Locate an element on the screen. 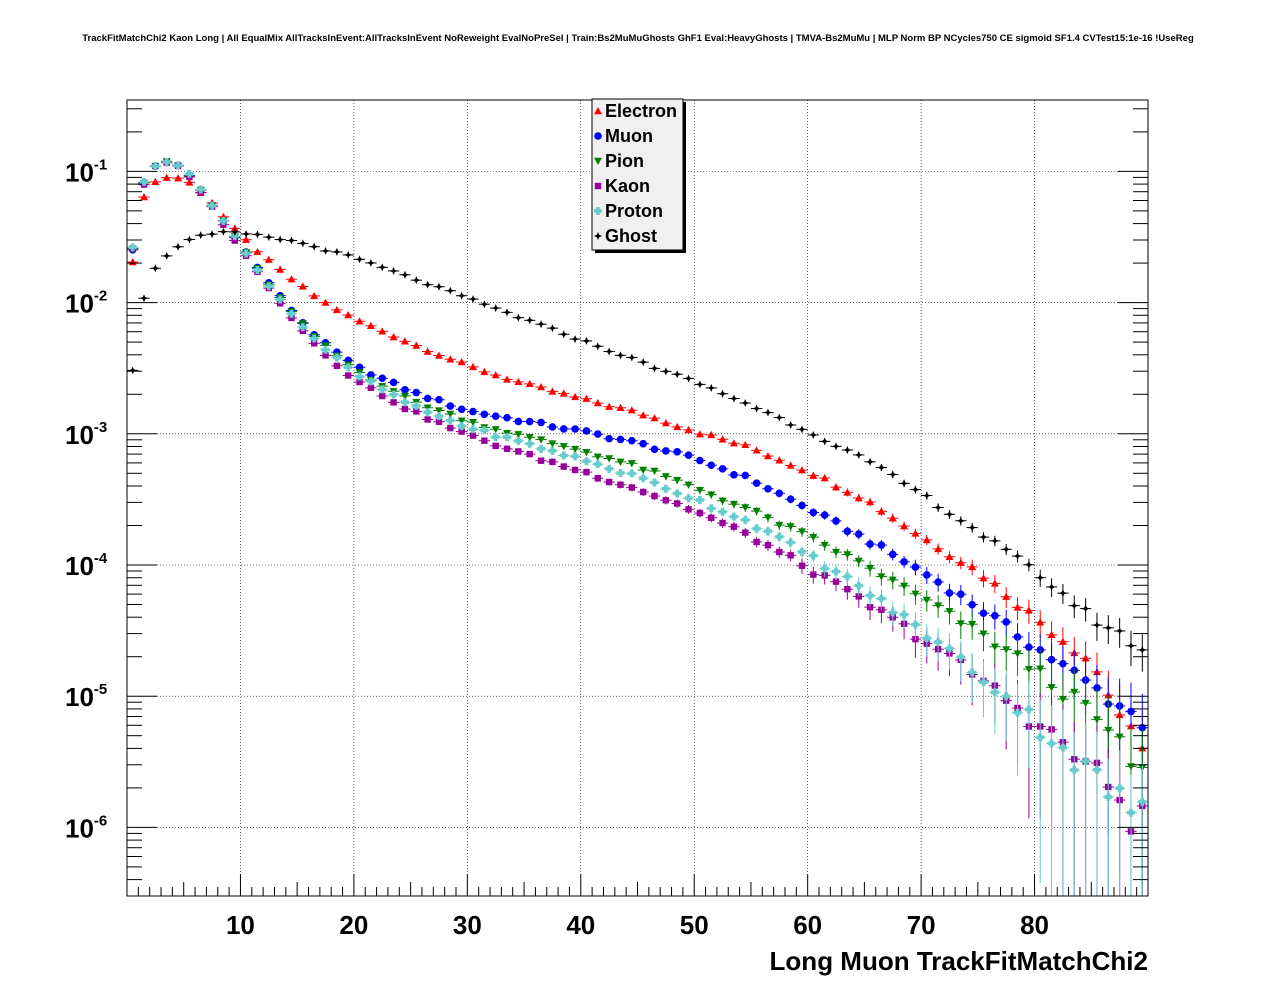 The image size is (1276, 996). x-tick-label: 30 is located at coordinates (467, 925).